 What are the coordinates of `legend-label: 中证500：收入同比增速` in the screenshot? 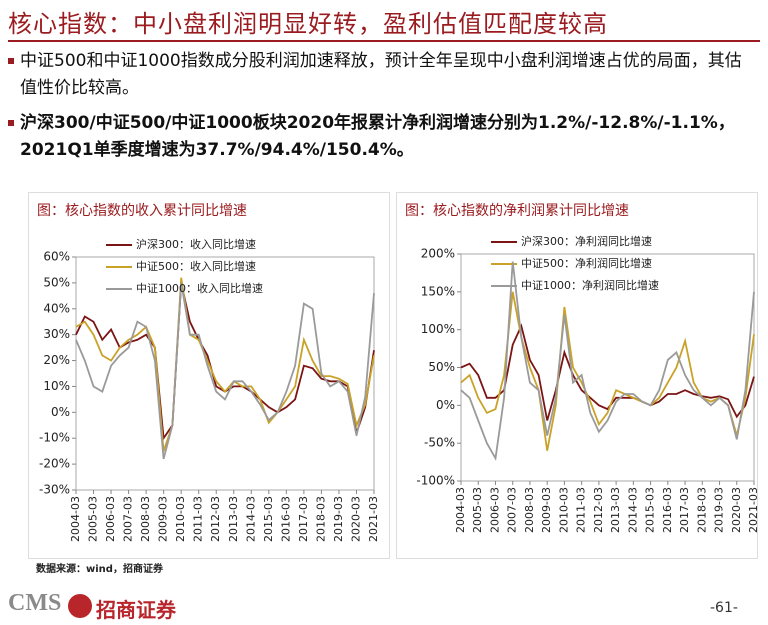 It's located at (196, 266).